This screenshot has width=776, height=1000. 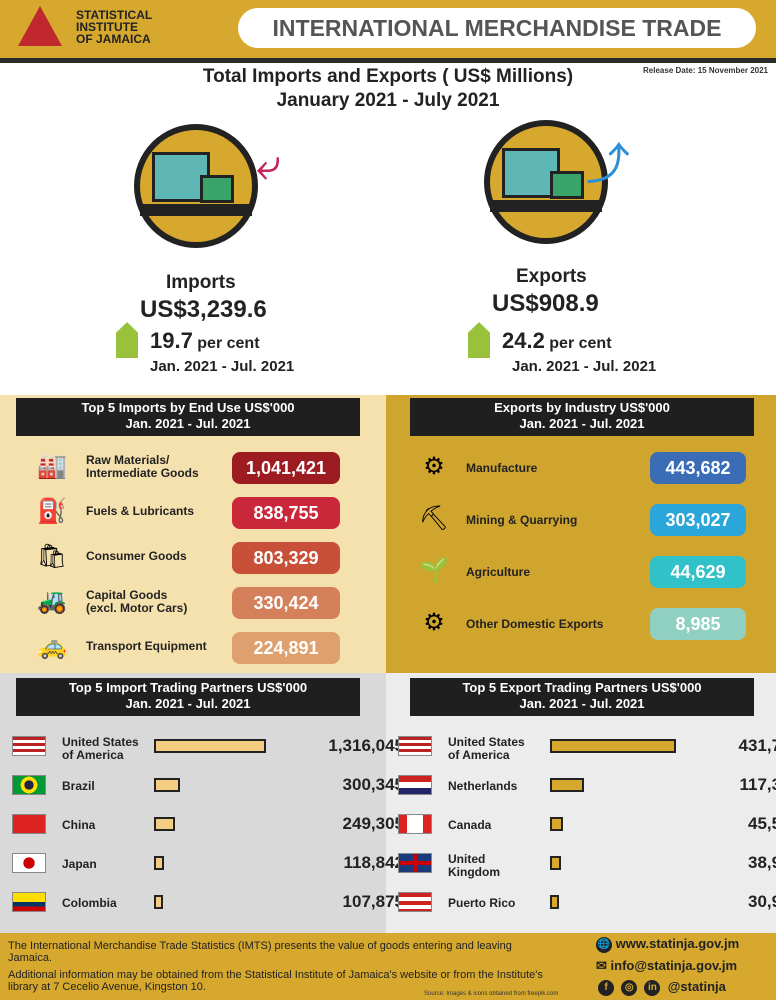 I want to click on partner-value: 117,361, so click(x=757, y=784).